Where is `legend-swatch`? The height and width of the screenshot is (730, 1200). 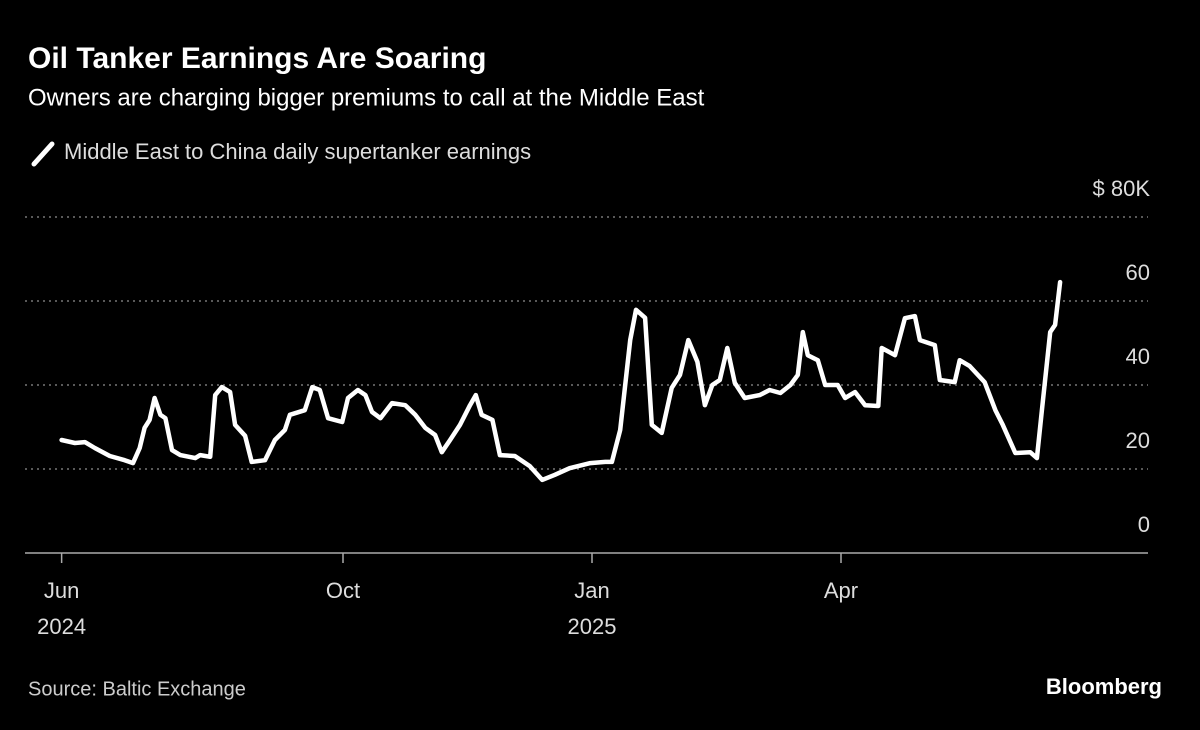 legend-swatch is located at coordinates (43, 154).